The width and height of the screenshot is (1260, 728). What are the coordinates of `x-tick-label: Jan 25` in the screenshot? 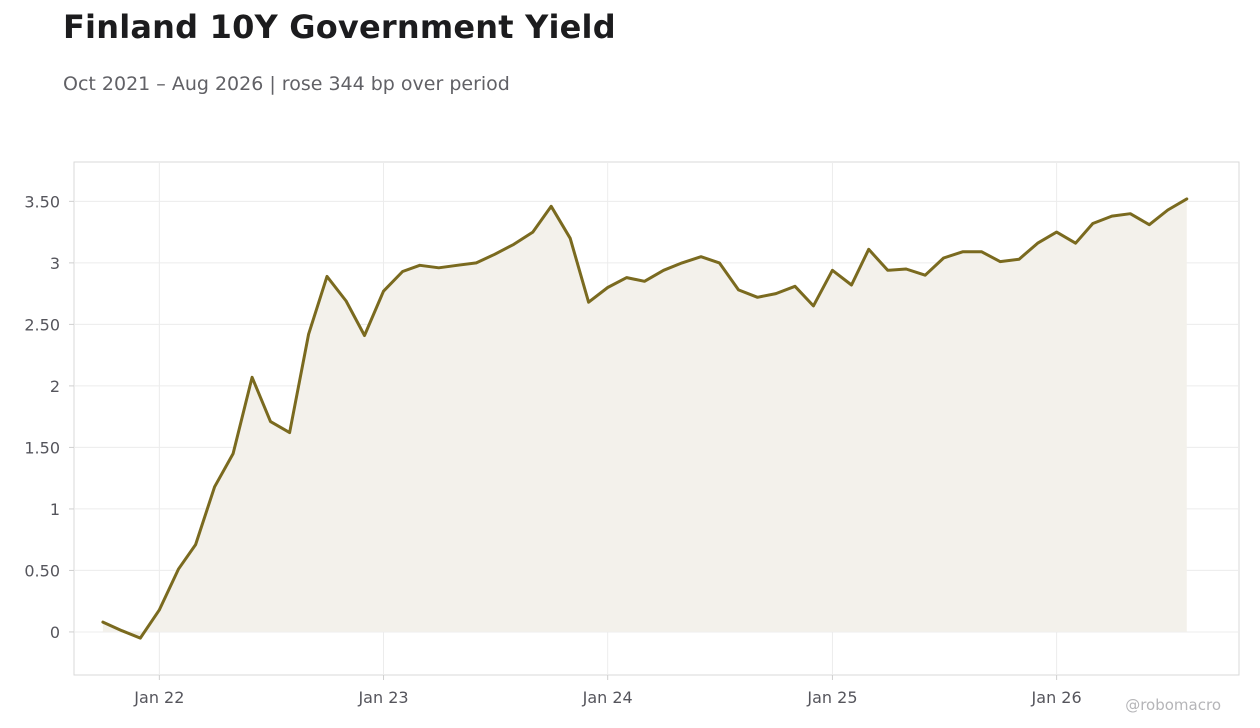 It's located at (831, 697).